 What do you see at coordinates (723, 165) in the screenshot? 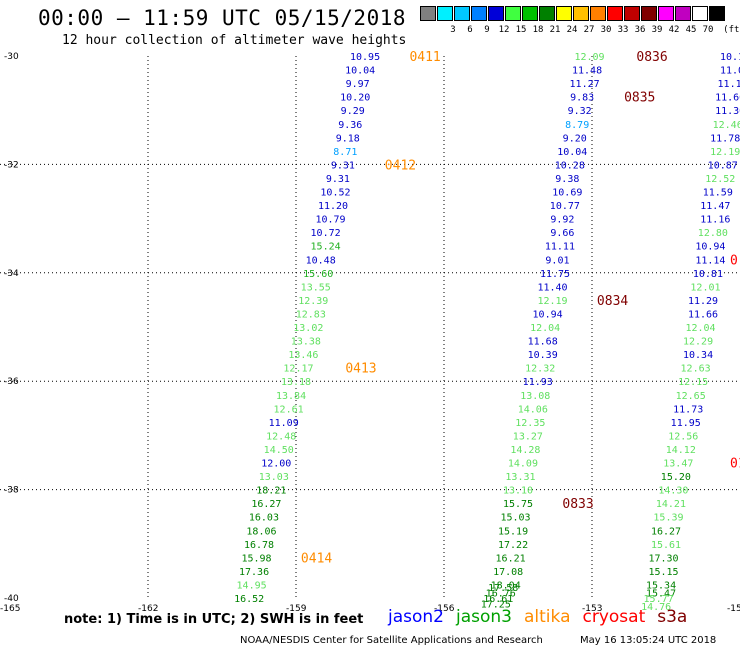
I see `wave-height-value: 10.87` at bounding box center [723, 165].